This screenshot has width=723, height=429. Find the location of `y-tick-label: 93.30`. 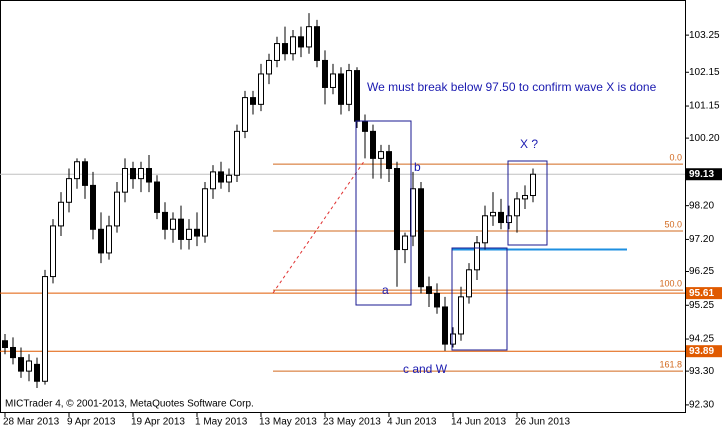

y-tick-label: 93.30 is located at coordinates (701, 371).